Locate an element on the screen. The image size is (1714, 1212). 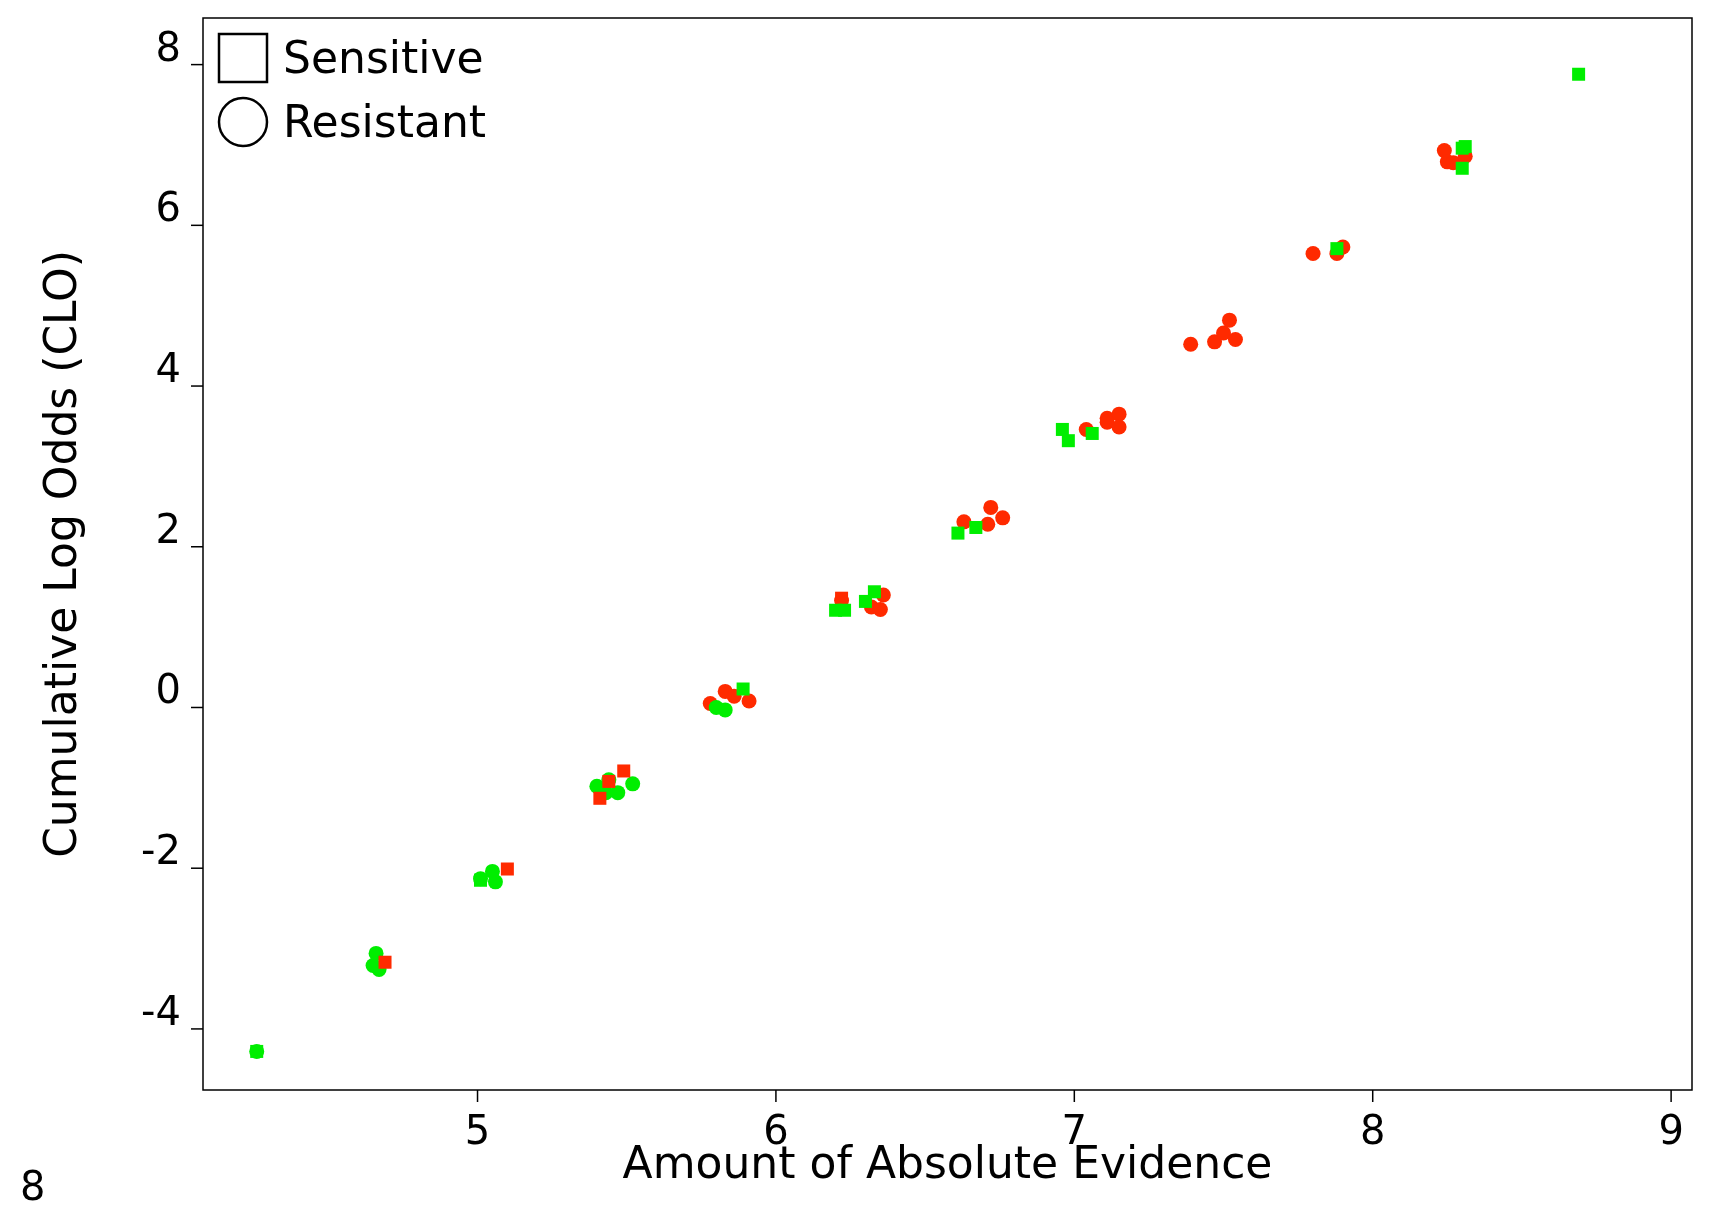
y-tick-label: 2 is located at coordinates (168, 528).